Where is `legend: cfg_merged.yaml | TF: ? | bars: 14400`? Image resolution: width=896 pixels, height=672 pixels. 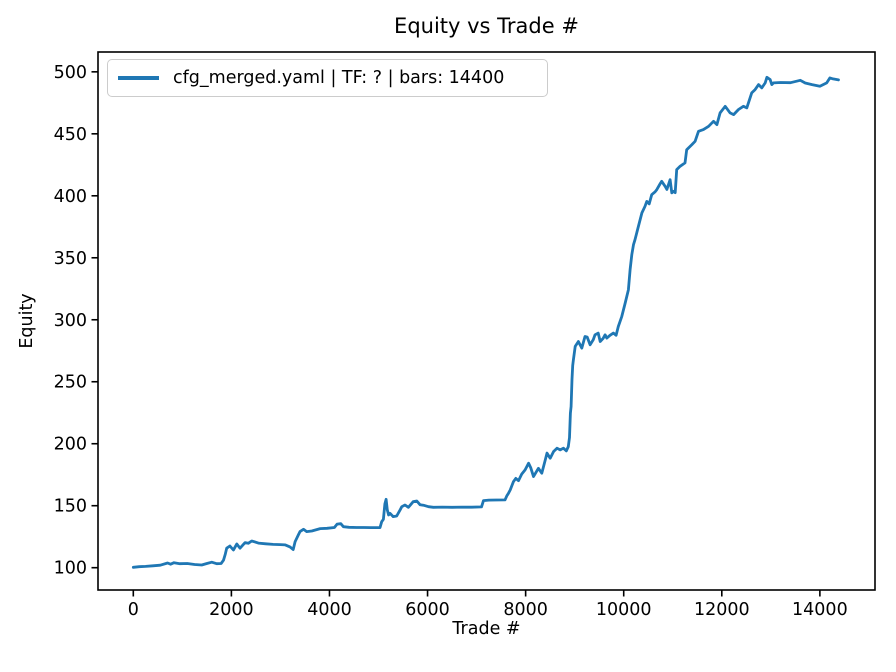
legend: cfg_merged.yaml | TF: ? | bars: 14400 is located at coordinates (327, 78).